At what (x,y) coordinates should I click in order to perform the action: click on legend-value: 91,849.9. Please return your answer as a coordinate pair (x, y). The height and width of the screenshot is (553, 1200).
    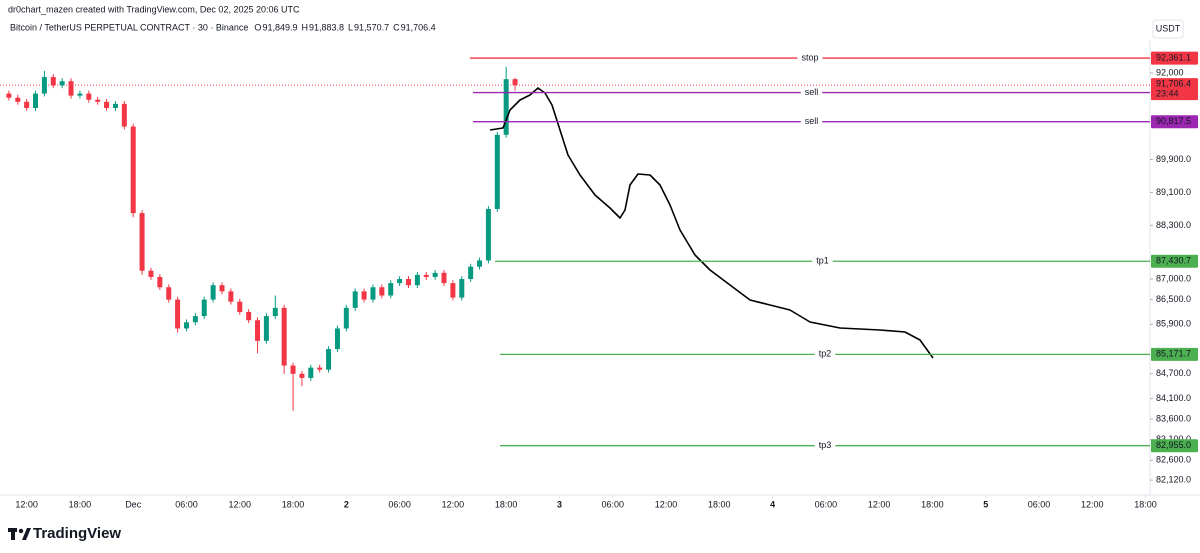
    Looking at the image, I should click on (279, 27).